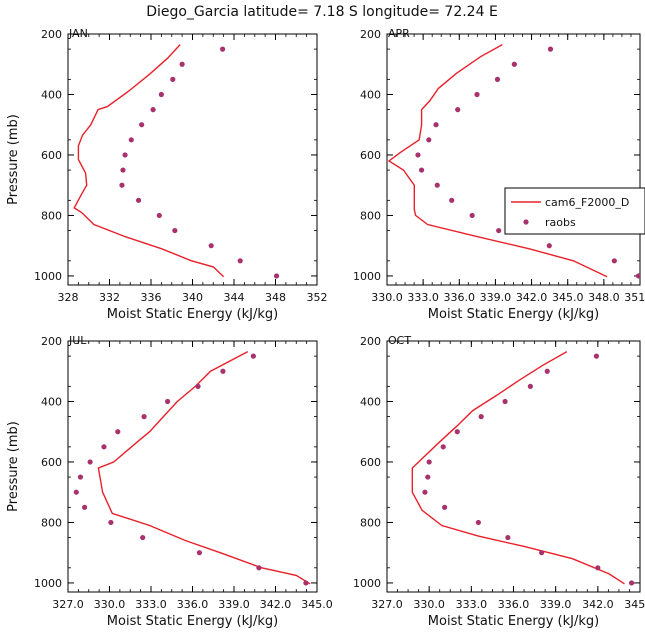 The image size is (645, 640). What do you see at coordinates (68, 297) in the screenshot?
I see `x-tick-label: 328` at bounding box center [68, 297].